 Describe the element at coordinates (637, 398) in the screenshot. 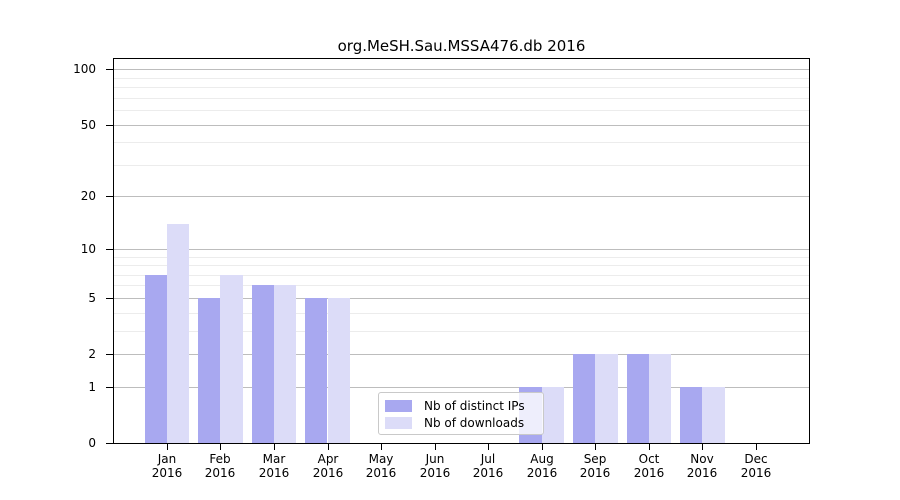

I see `bar-distinct-ips-oct` at that location.